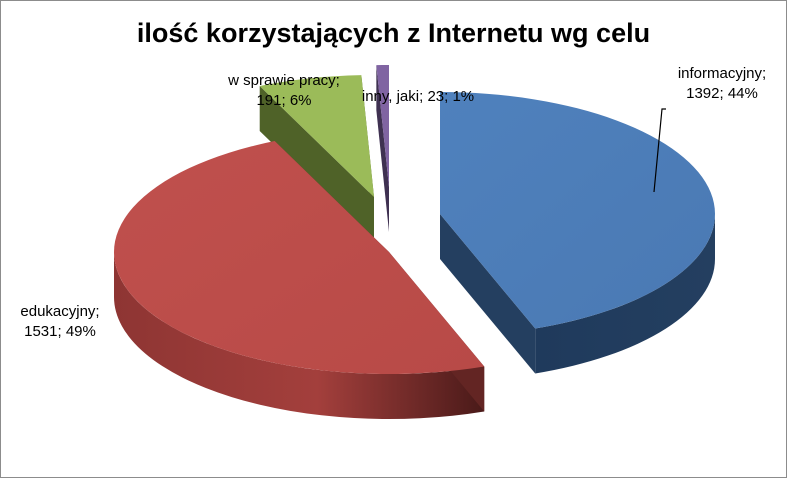 The height and width of the screenshot is (478, 787). I want to click on data-label-edukacyjny: edukacyjny;, so click(59, 311).